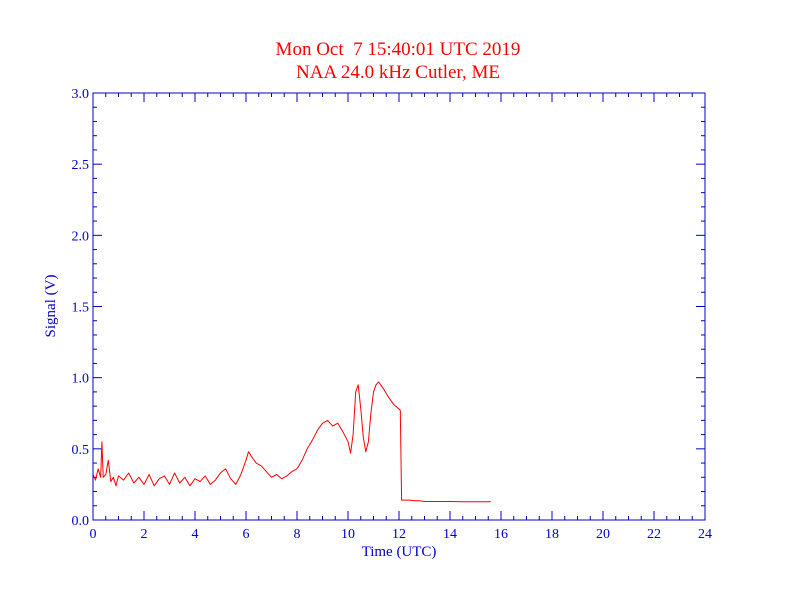 The height and width of the screenshot is (612, 792). Describe the element at coordinates (81, 94) in the screenshot. I see `y-tick-label: 3.0` at that location.